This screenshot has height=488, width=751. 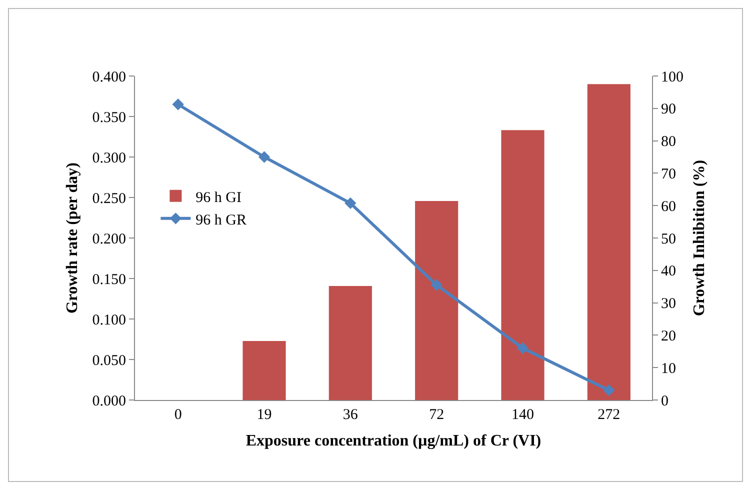 What do you see at coordinates (109, 77) in the screenshot?
I see `y-tick-label: 0.400` at bounding box center [109, 77].